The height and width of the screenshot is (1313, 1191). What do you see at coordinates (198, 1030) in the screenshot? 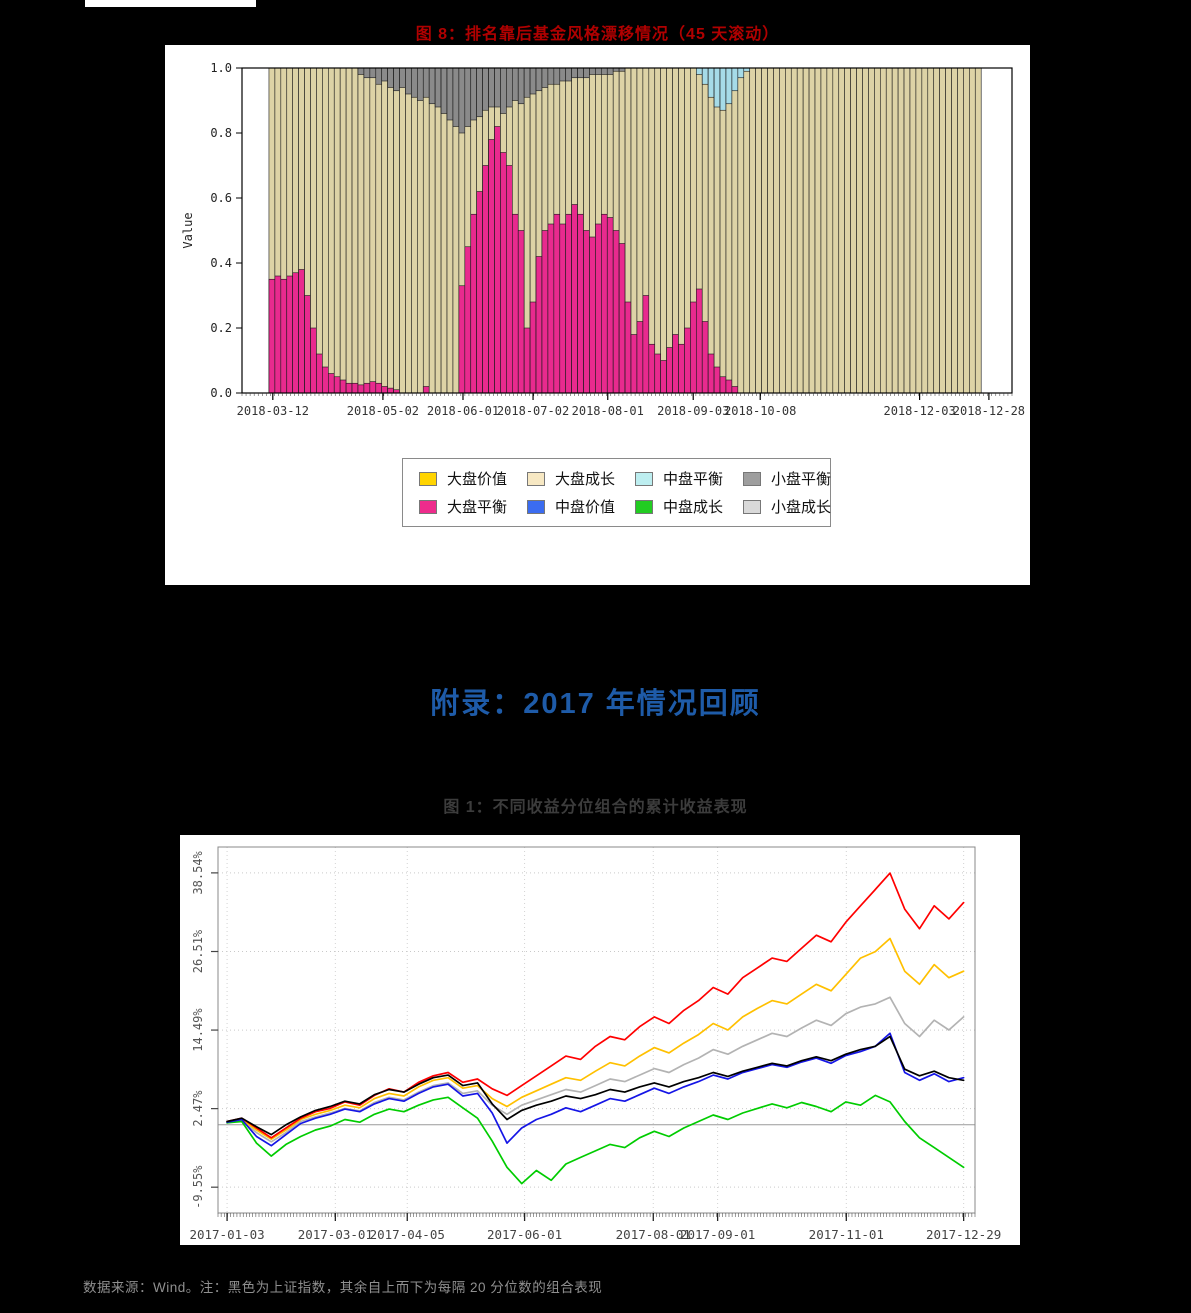
I see `svg-text: 14.49%` at bounding box center [198, 1030].